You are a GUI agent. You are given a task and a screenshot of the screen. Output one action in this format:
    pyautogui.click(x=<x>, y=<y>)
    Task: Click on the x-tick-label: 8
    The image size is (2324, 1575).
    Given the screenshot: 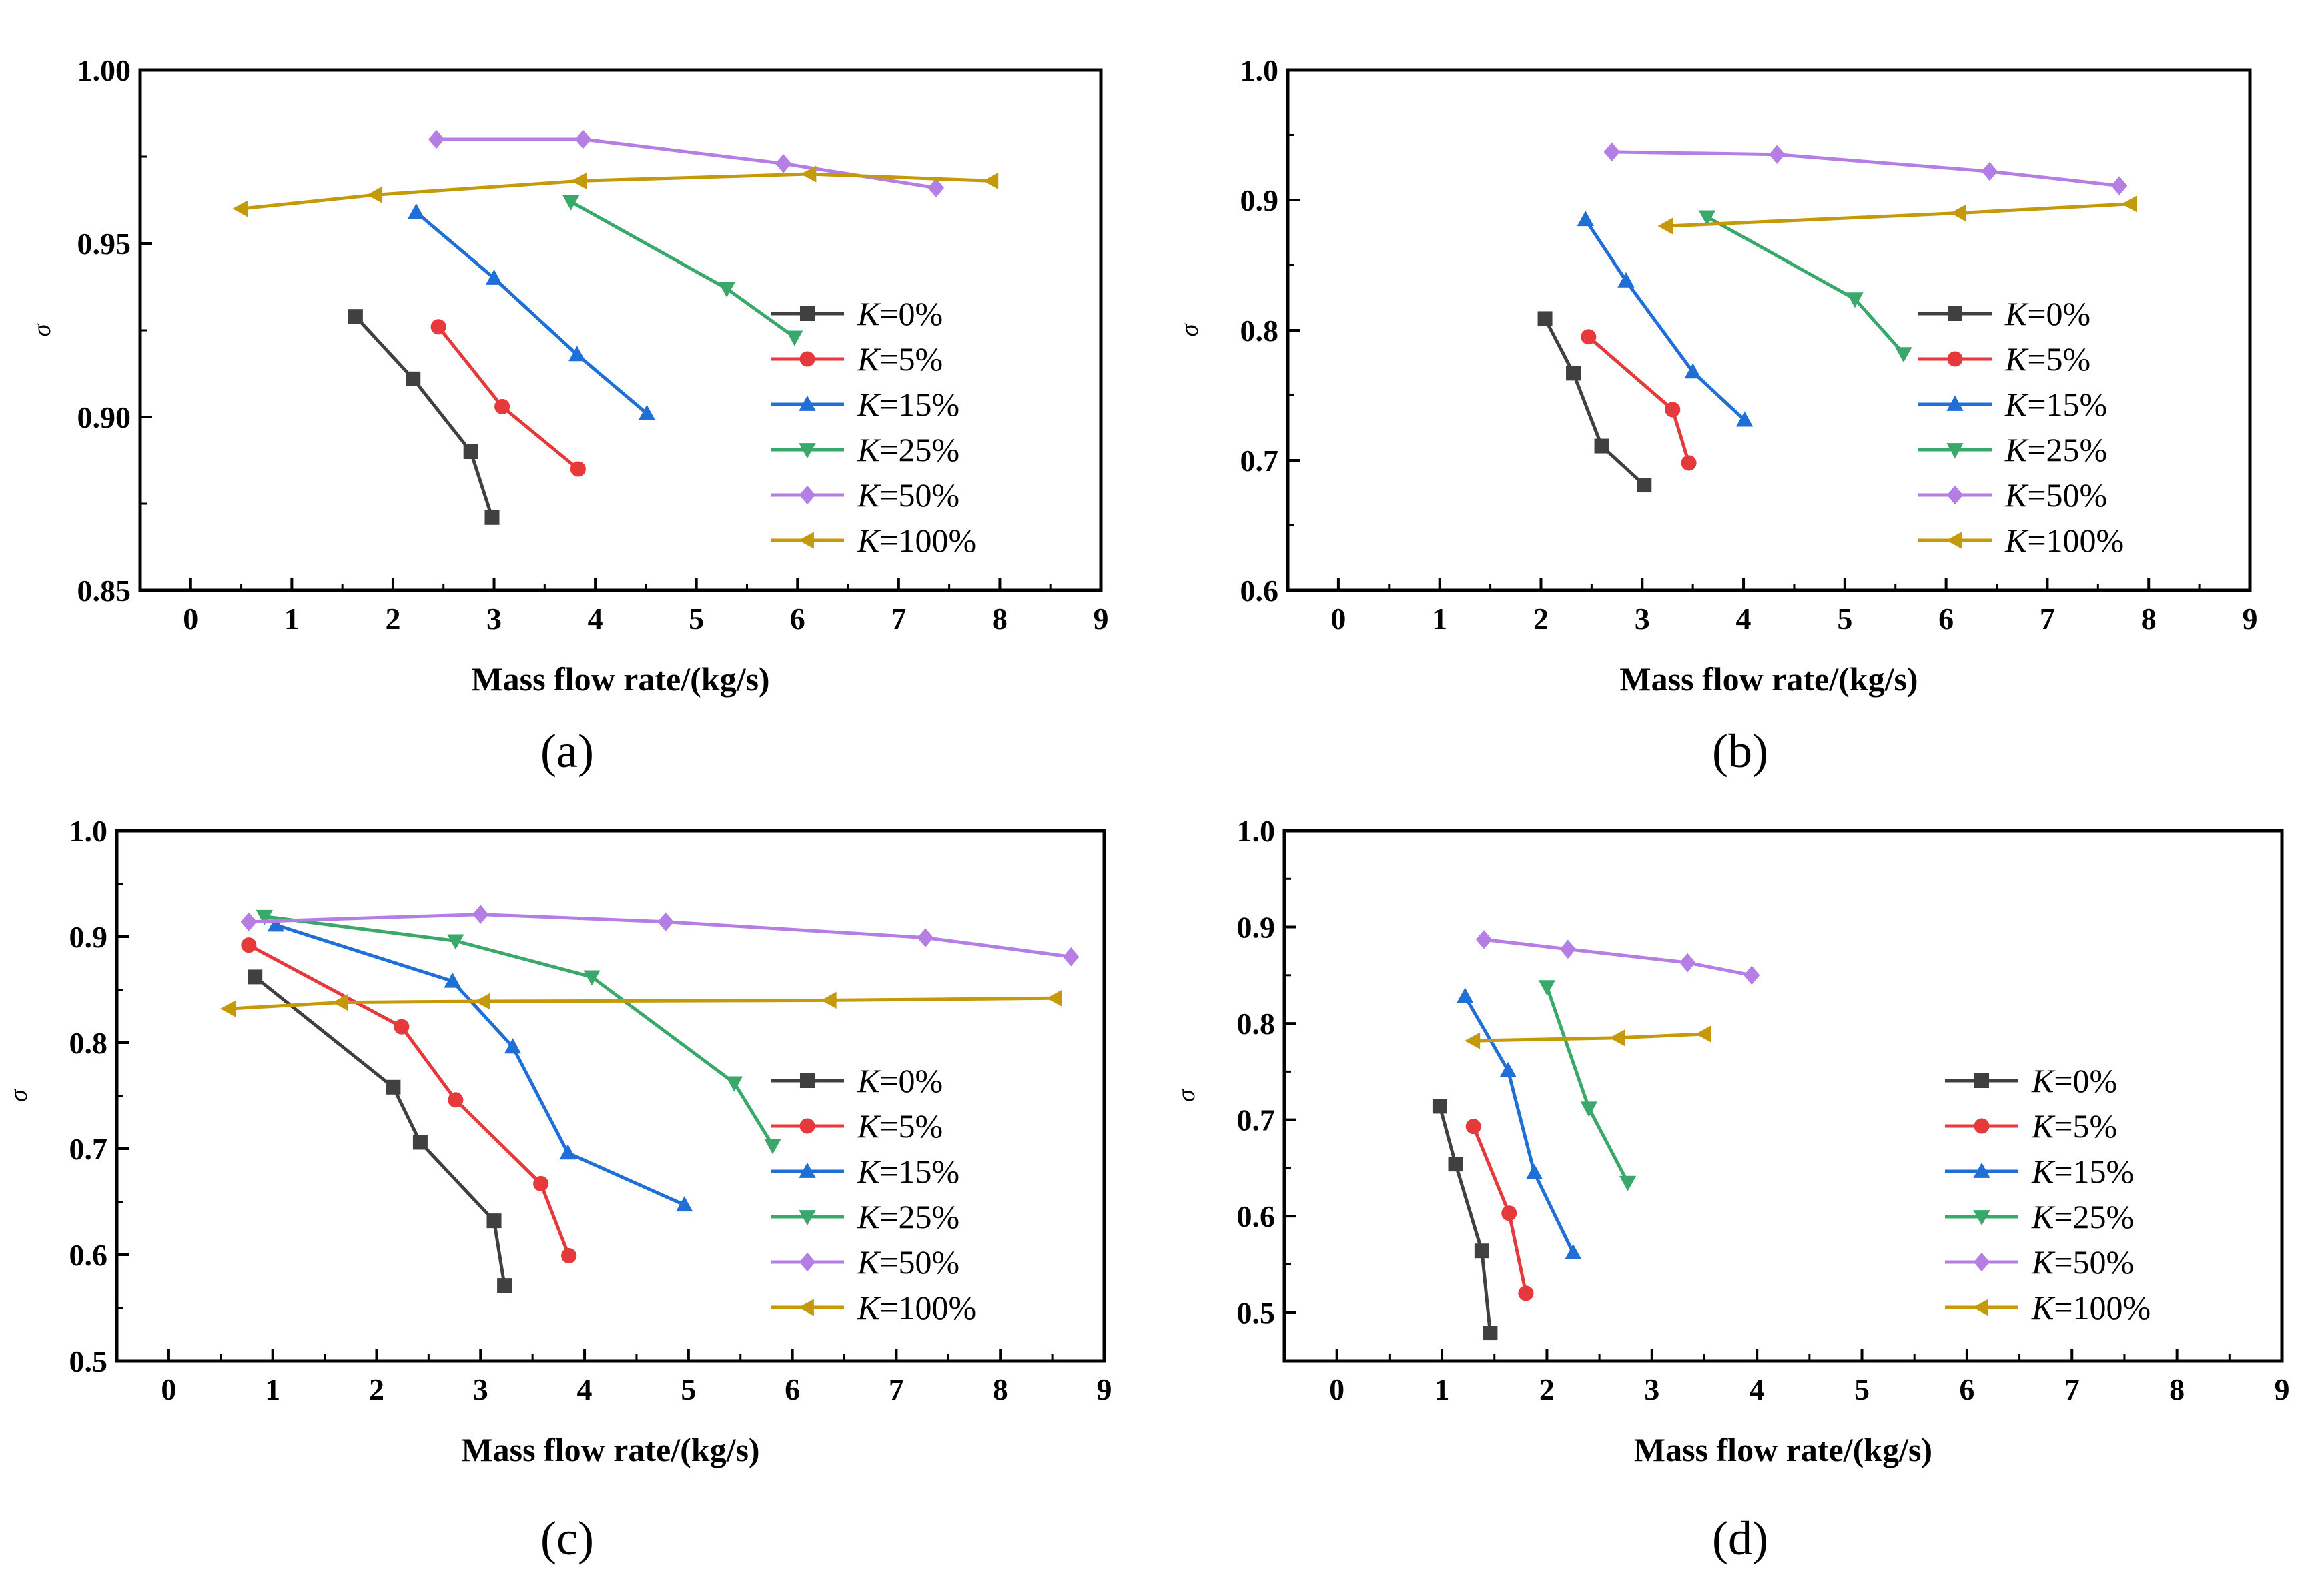 What is the action you would take?
    pyautogui.click(x=1000, y=619)
    